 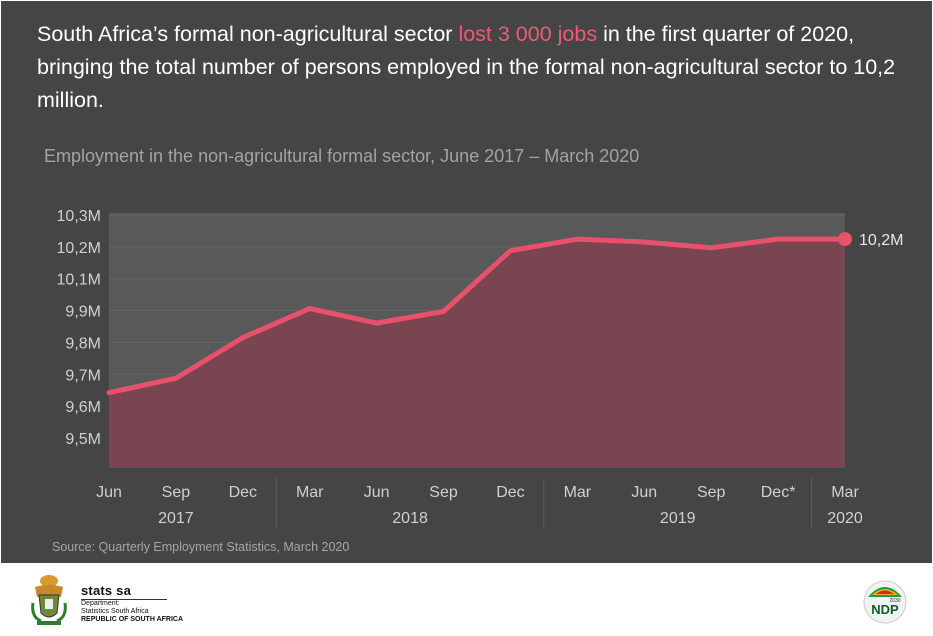 I want to click on statssa-country: REPUBLIC OF SOUTH AFRICA, so click(x=132, y=619).